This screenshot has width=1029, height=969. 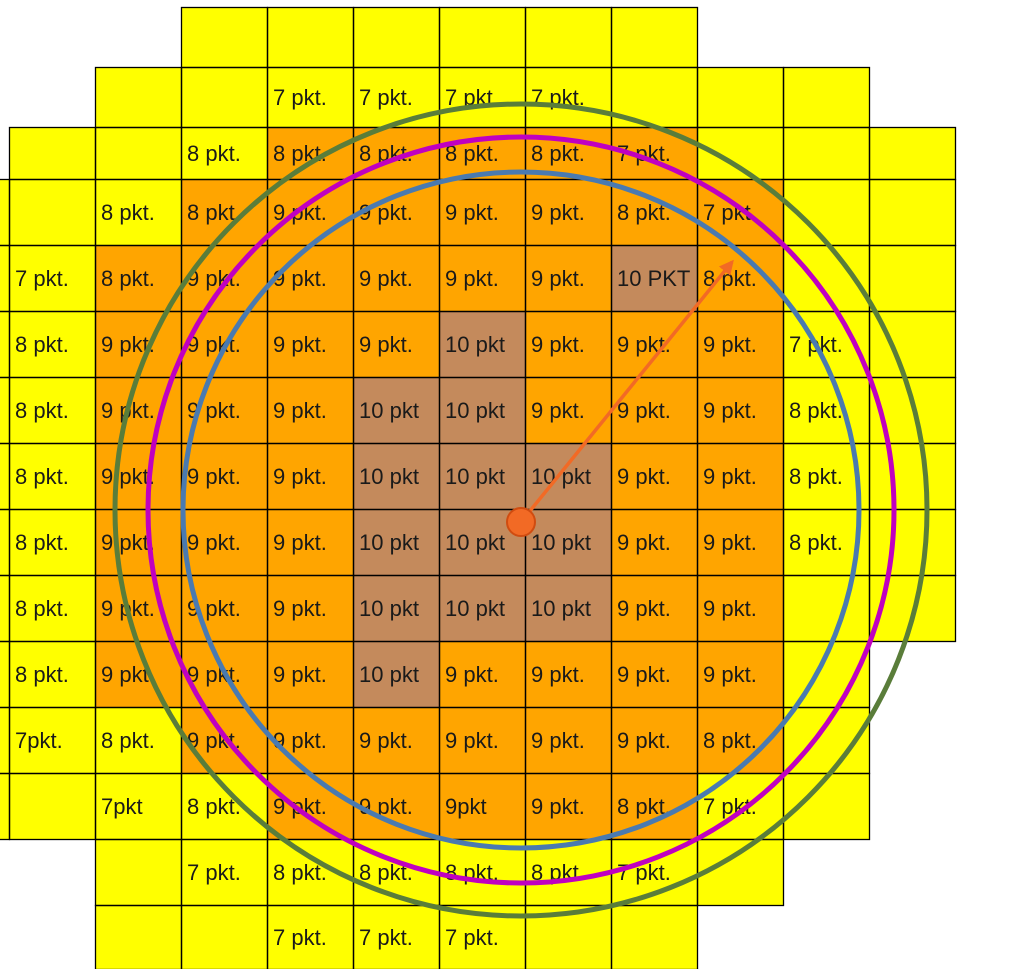 What do you see at coordinates (39, 740) in the screenshot?
I see `cell-label: 7pkt.` at bounding box center [39, 740].